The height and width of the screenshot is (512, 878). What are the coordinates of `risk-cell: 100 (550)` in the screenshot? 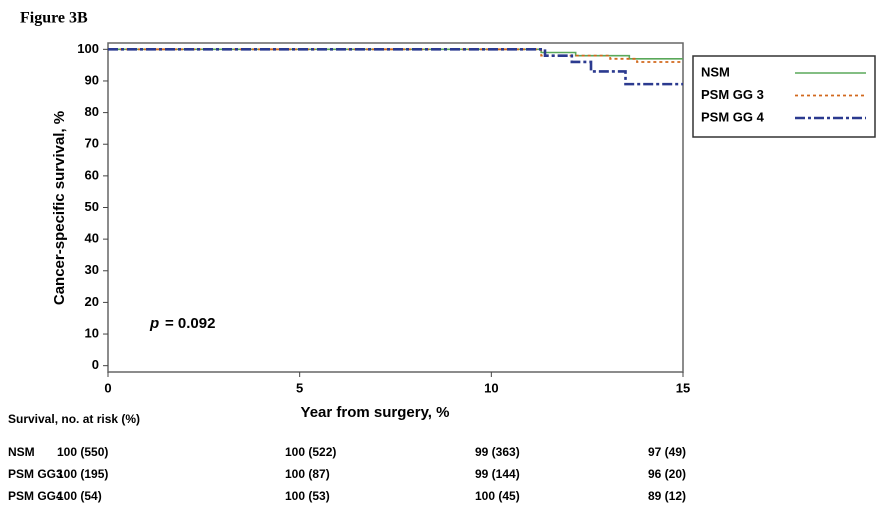 It's located at (82, 452).